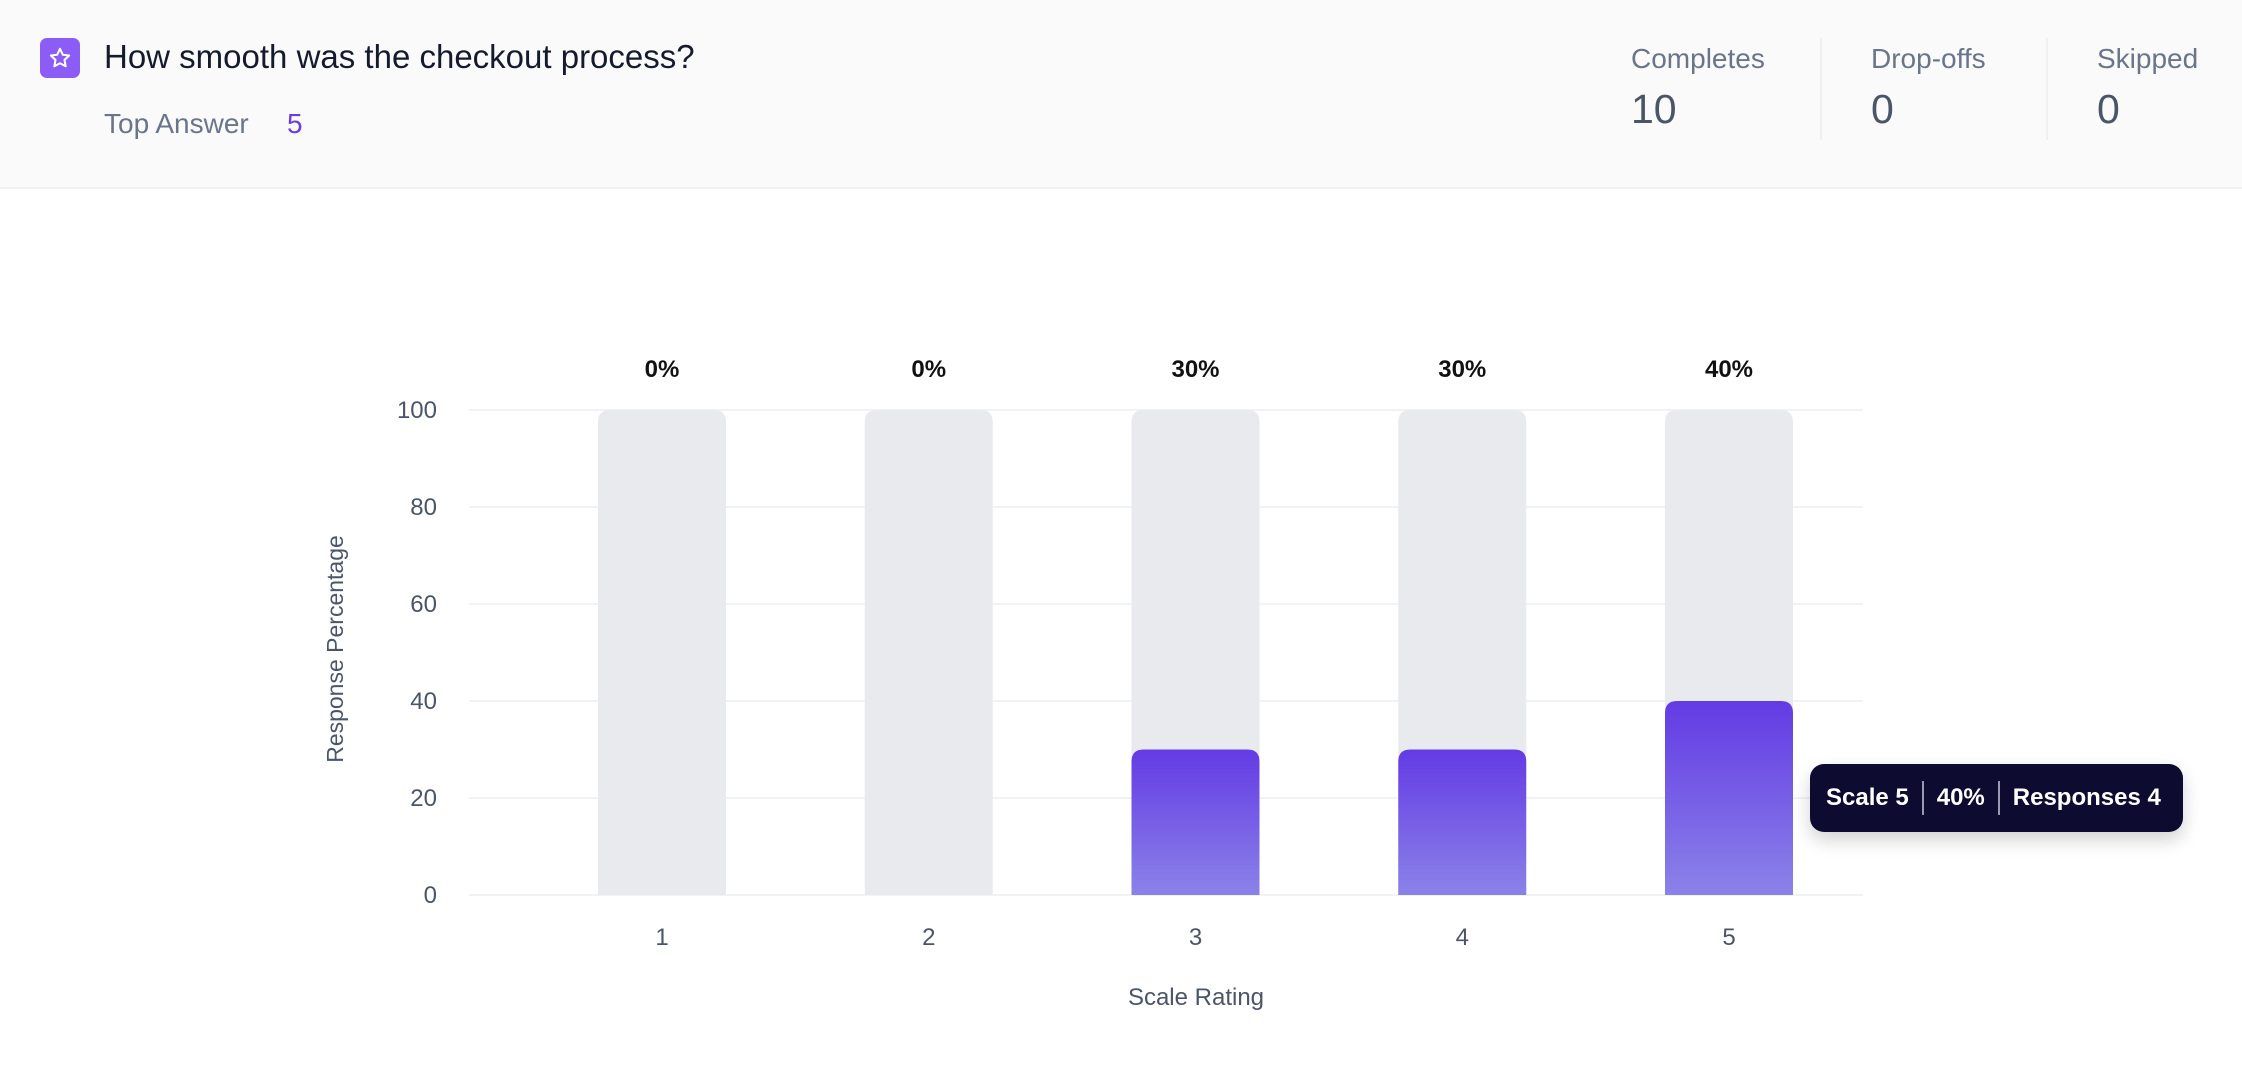 The height and width of the screenshot is (1088, 2242). I want to click on y-tick-label: 40, so click(423, 701).